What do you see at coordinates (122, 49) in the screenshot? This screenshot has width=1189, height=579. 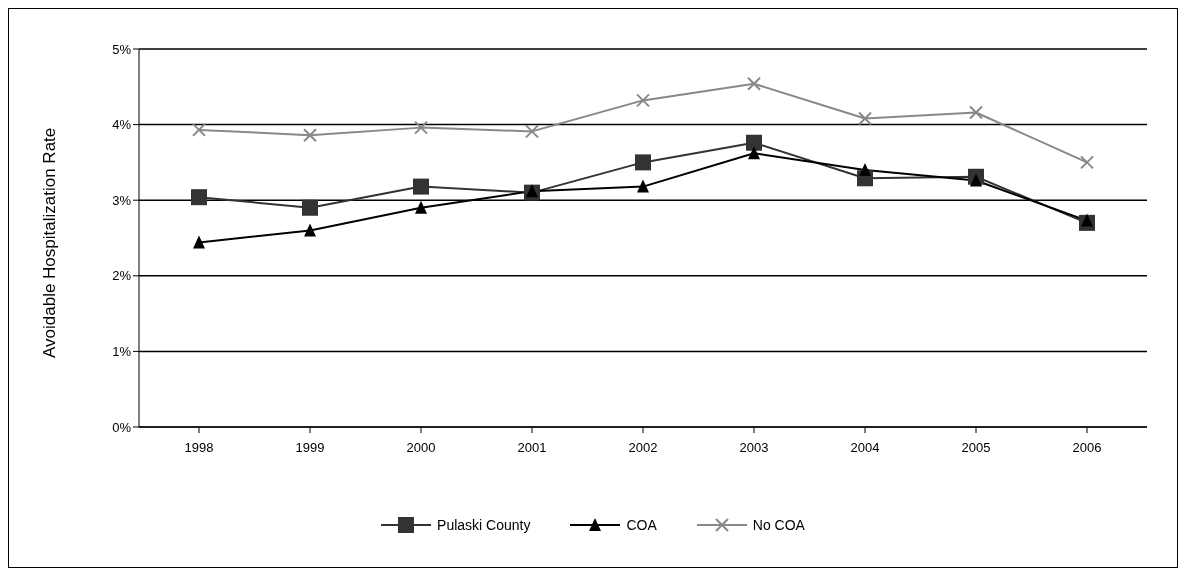 I see `y-tick-label: 5%` at bounding box center [122, 49].